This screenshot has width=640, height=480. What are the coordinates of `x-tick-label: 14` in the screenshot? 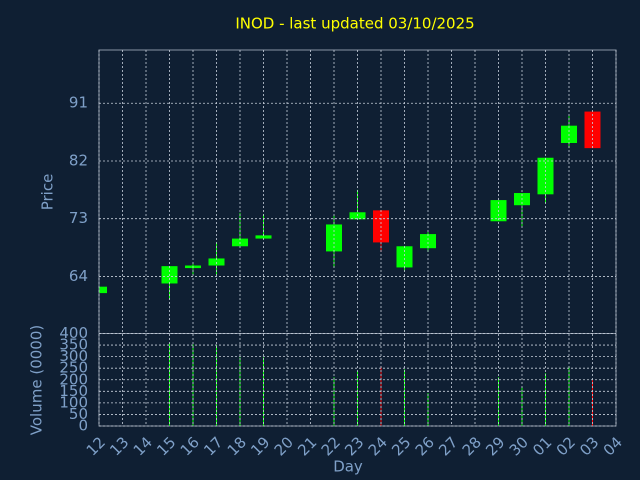 It's located at (143, 446).